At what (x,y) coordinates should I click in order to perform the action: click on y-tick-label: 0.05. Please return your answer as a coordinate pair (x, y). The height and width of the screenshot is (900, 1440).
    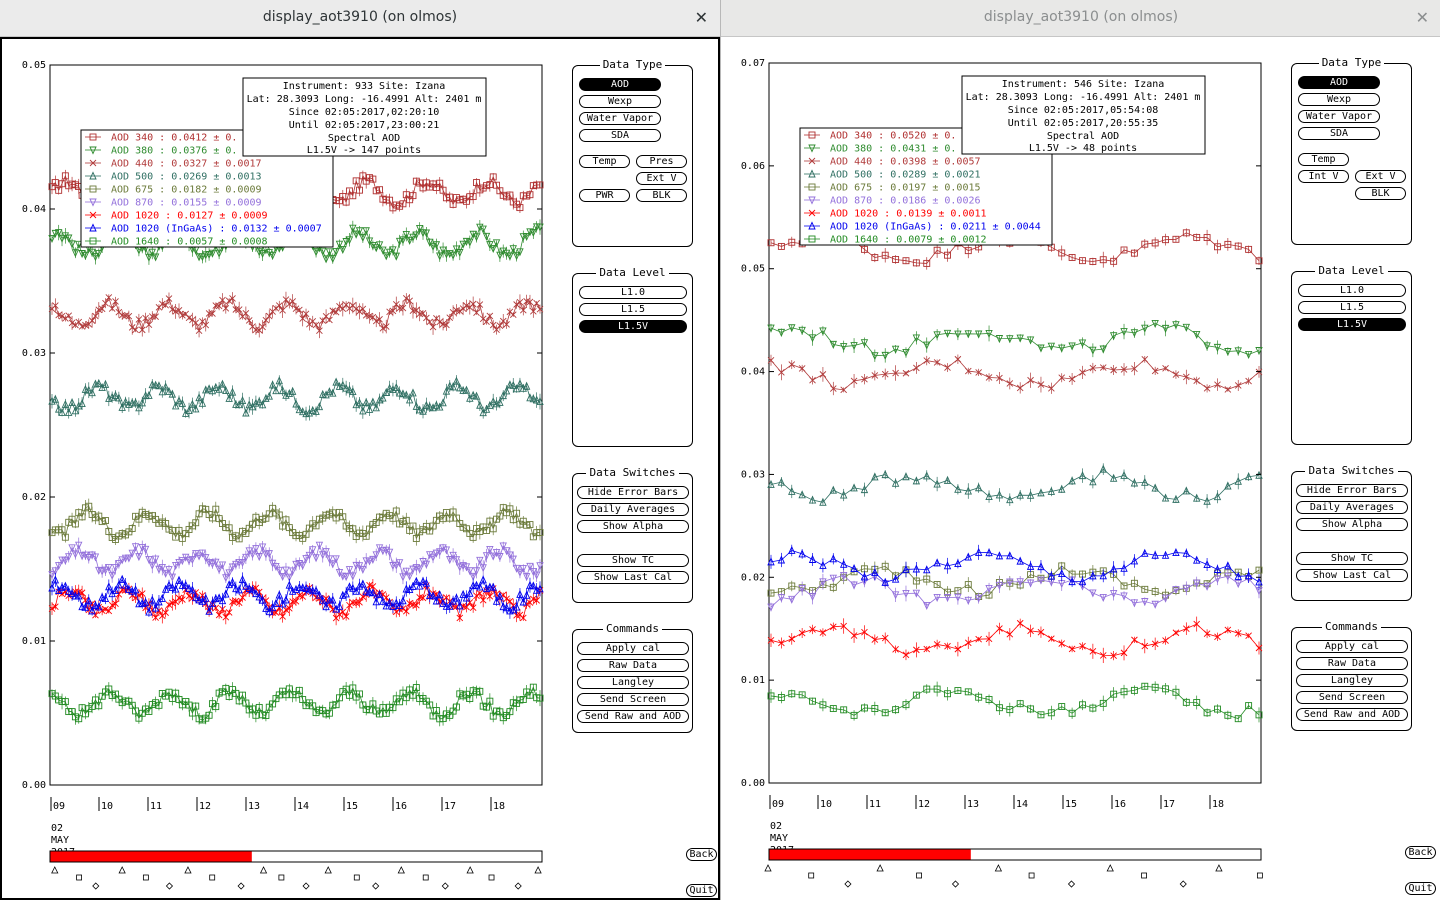
    Looking at the image, I should click on (34, 65).